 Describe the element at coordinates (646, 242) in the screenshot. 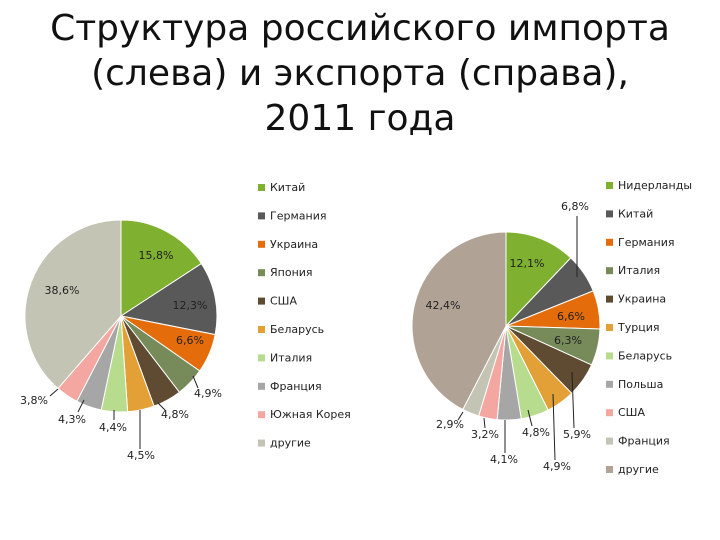

I see `pie-2-legend-label-3: Германия` at that location.